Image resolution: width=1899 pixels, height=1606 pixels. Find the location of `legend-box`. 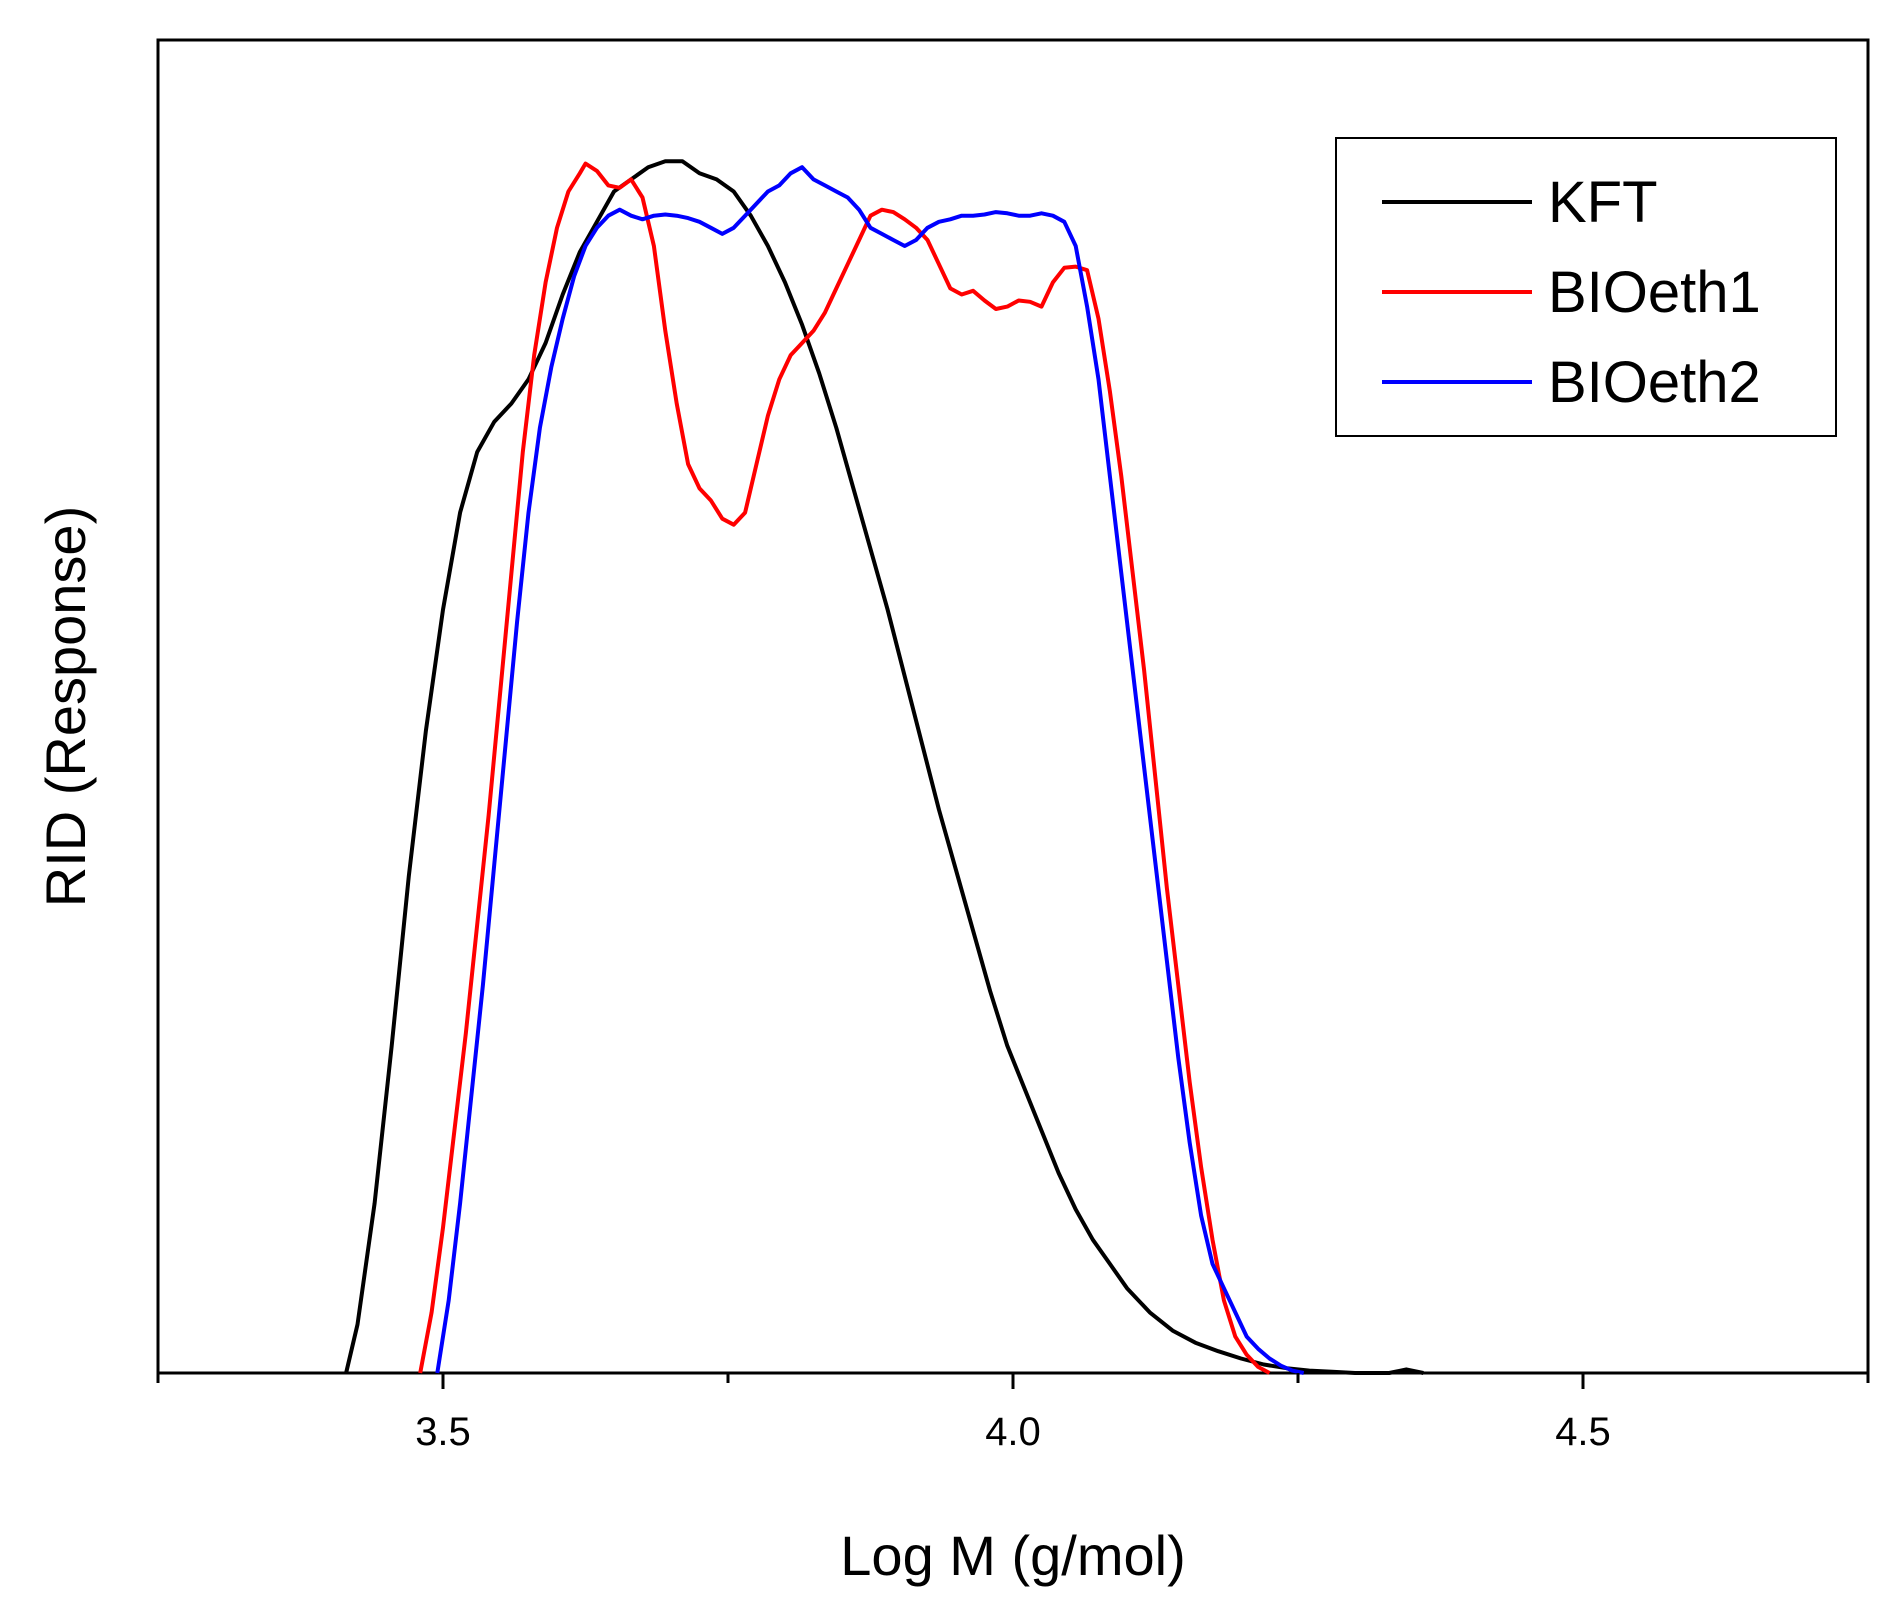

legend-box is located at coordinates (1586, 287).